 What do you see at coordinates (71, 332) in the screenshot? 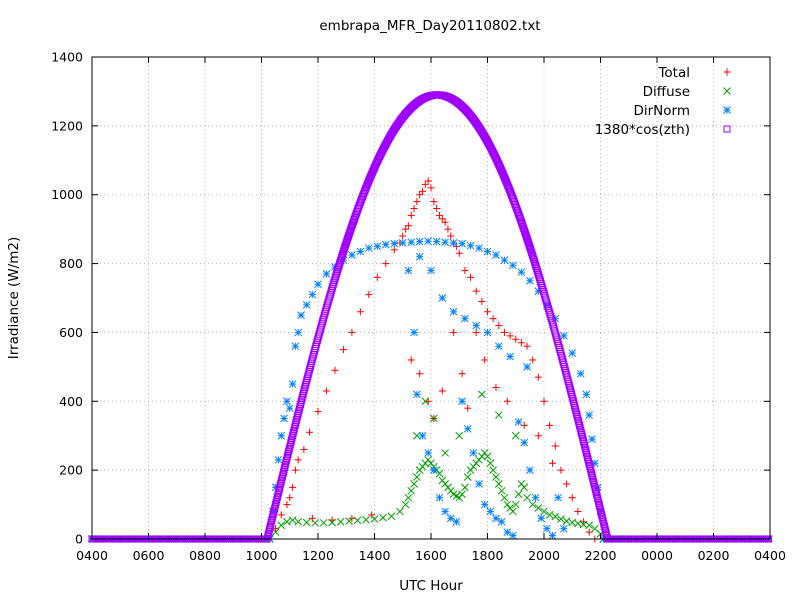
I see `y-tick-label: 600` at bounding box center [71, 332].